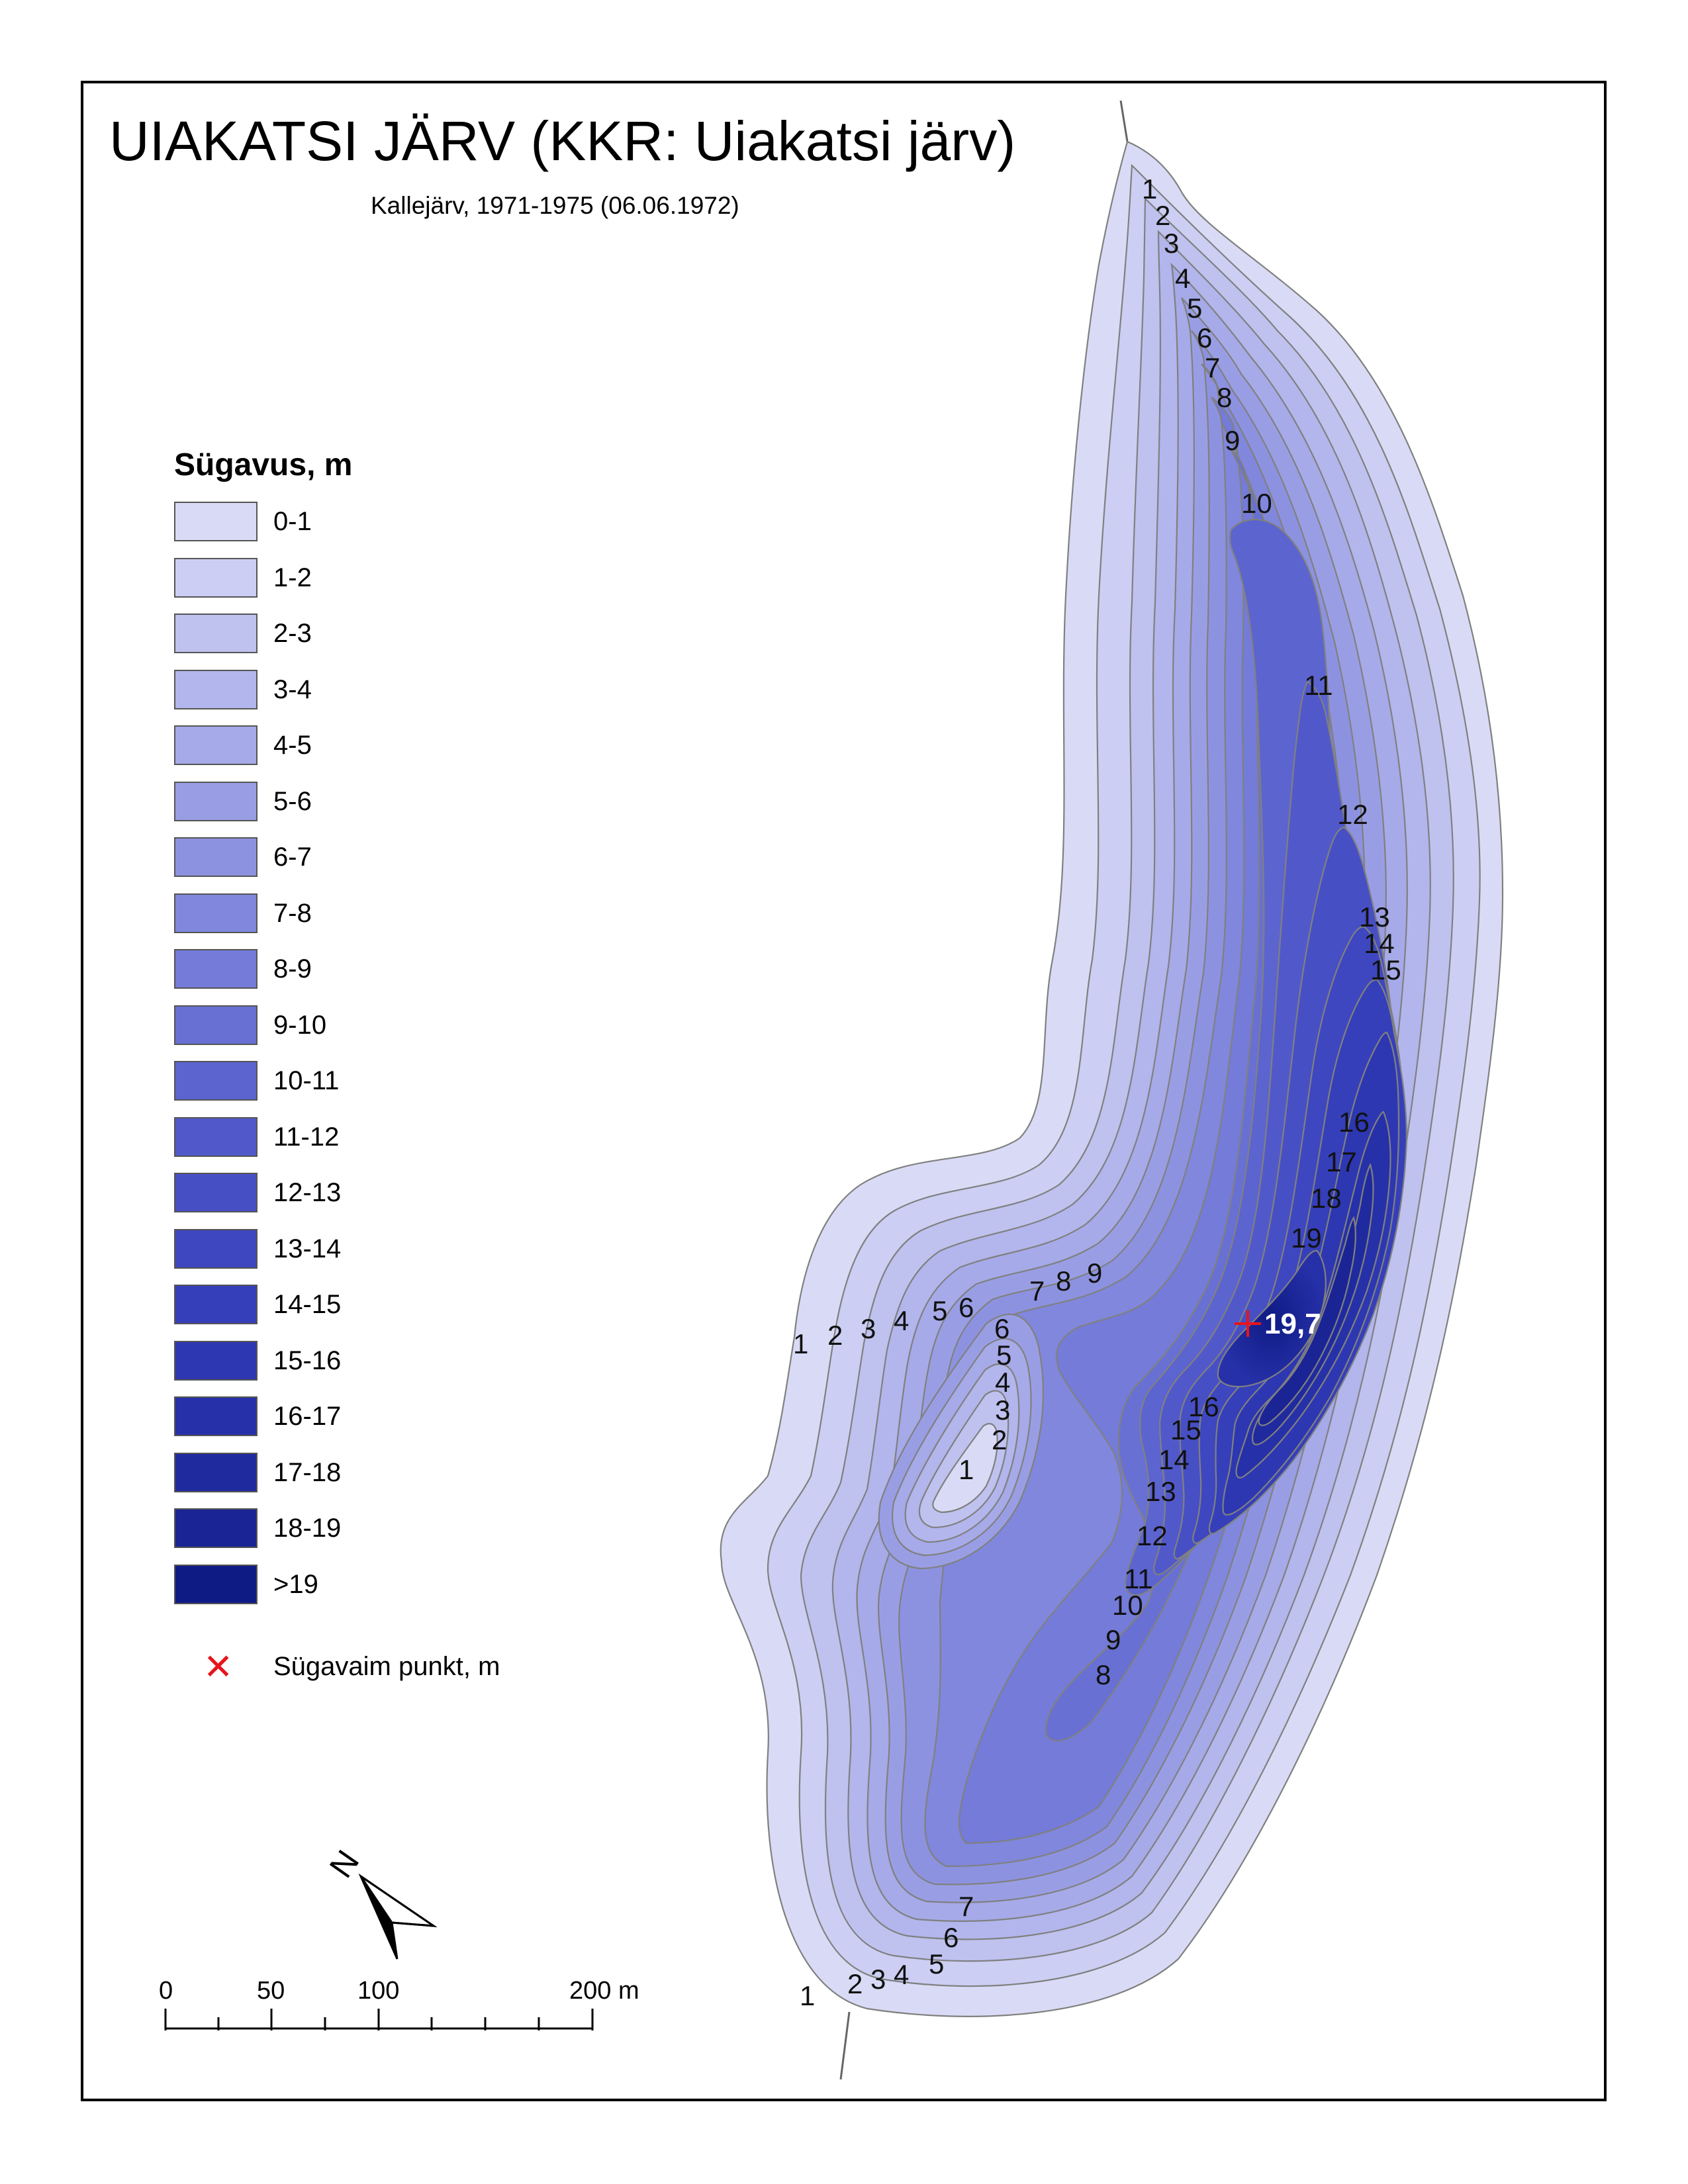 The image size is (1688, 2184). Describe the element at coordinates (307, 1472) in the screenshot. I see `legend-label: 17-18` at that location.